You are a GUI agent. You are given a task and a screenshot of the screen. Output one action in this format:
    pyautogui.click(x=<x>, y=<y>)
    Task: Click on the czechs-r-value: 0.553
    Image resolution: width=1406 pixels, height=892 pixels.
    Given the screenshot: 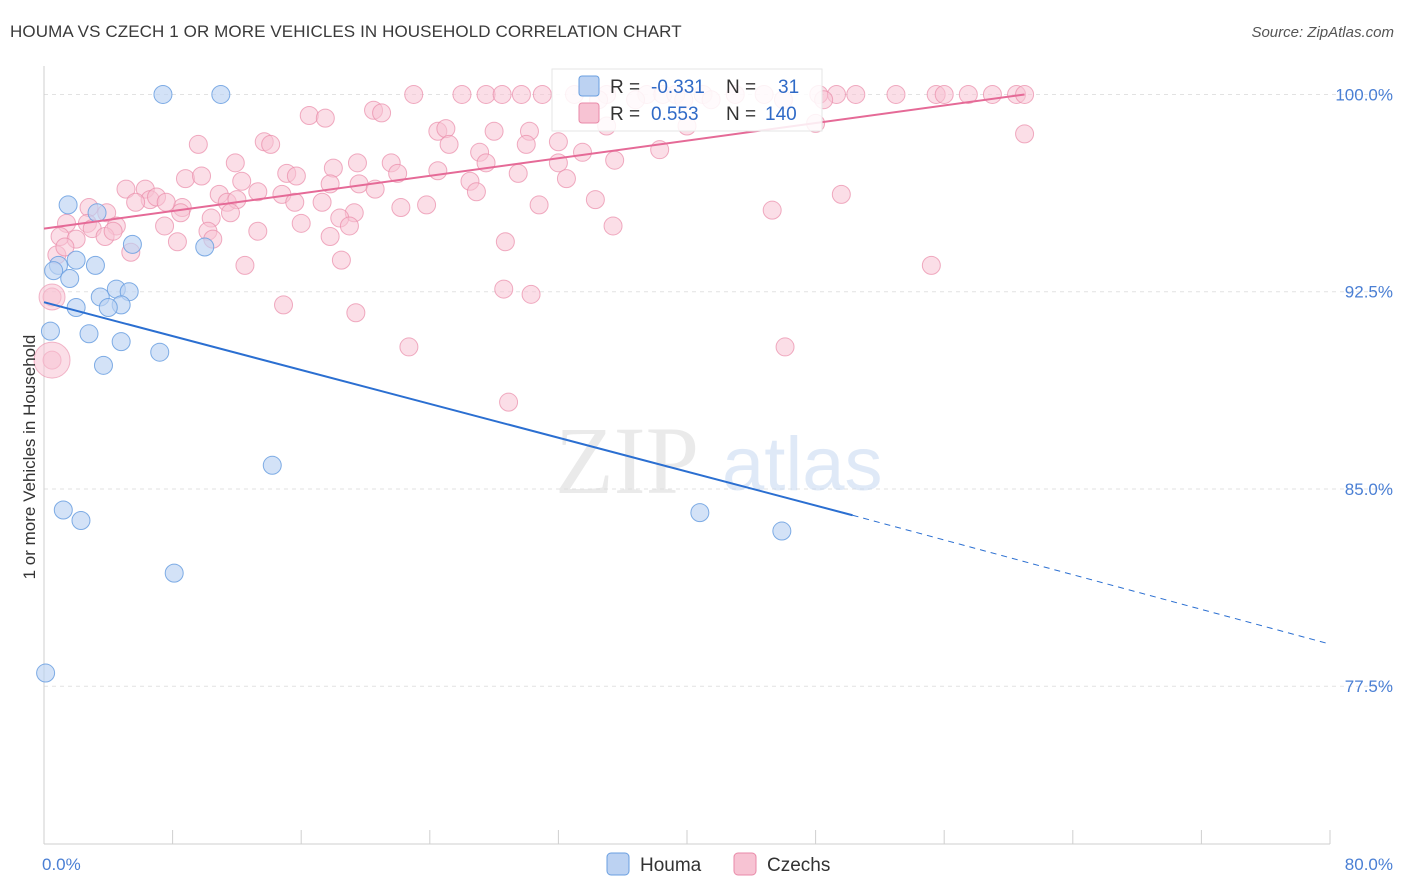 What is the action you would take?
    pyautogui.click(x=675, y=114)
    